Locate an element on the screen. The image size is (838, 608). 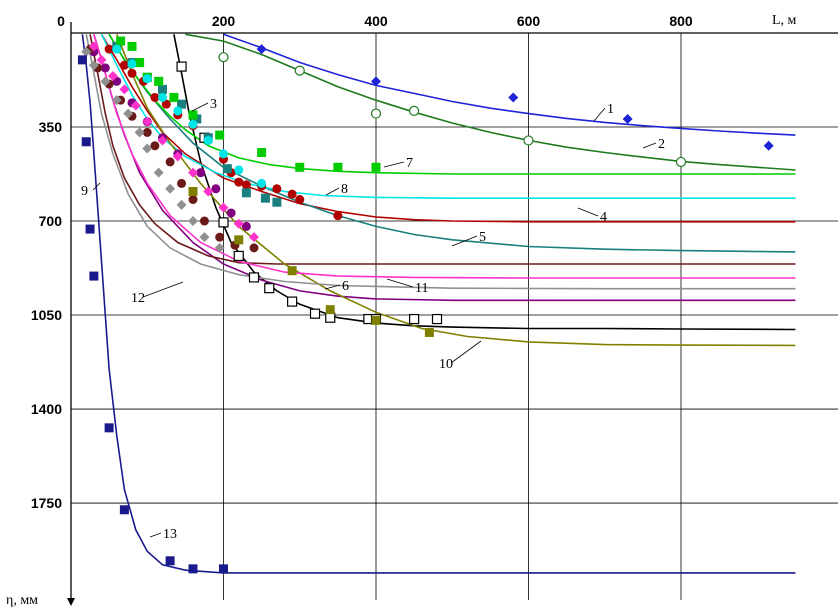
series-1-line is located at coordinates (509, 84).